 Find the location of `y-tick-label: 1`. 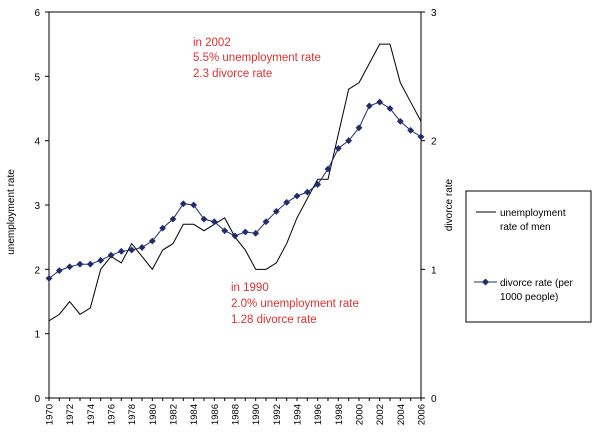

y-tick-label: 1 is located at coordinates (37, 335).